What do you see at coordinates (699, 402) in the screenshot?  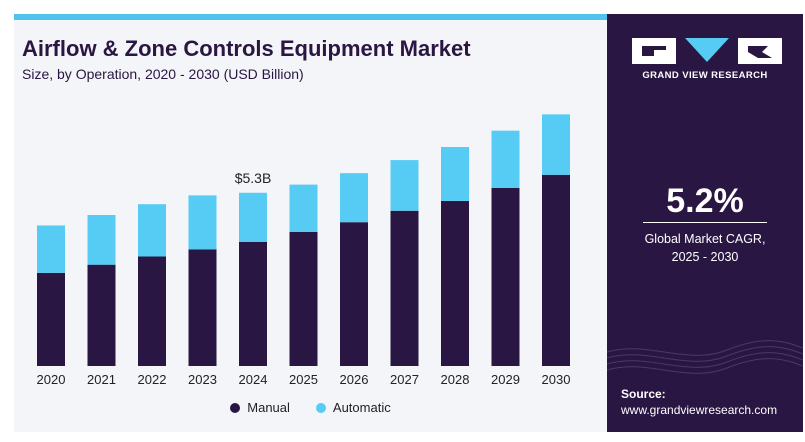 I see `source-note: Source: www.grandviewresearch.com` at bounding box center [699, 402].